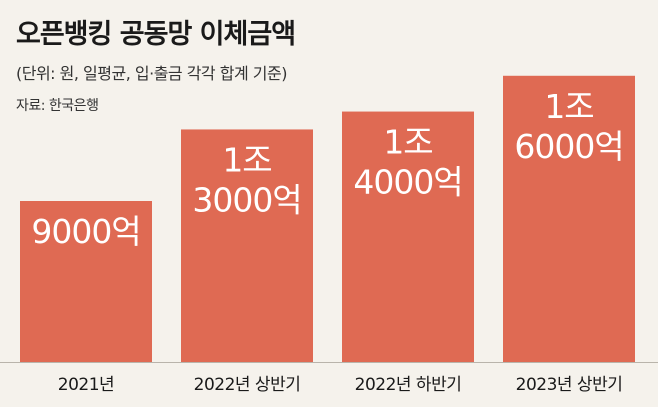  I want to click on bar-value-label-1-1: 3000억, so click(246, 199).